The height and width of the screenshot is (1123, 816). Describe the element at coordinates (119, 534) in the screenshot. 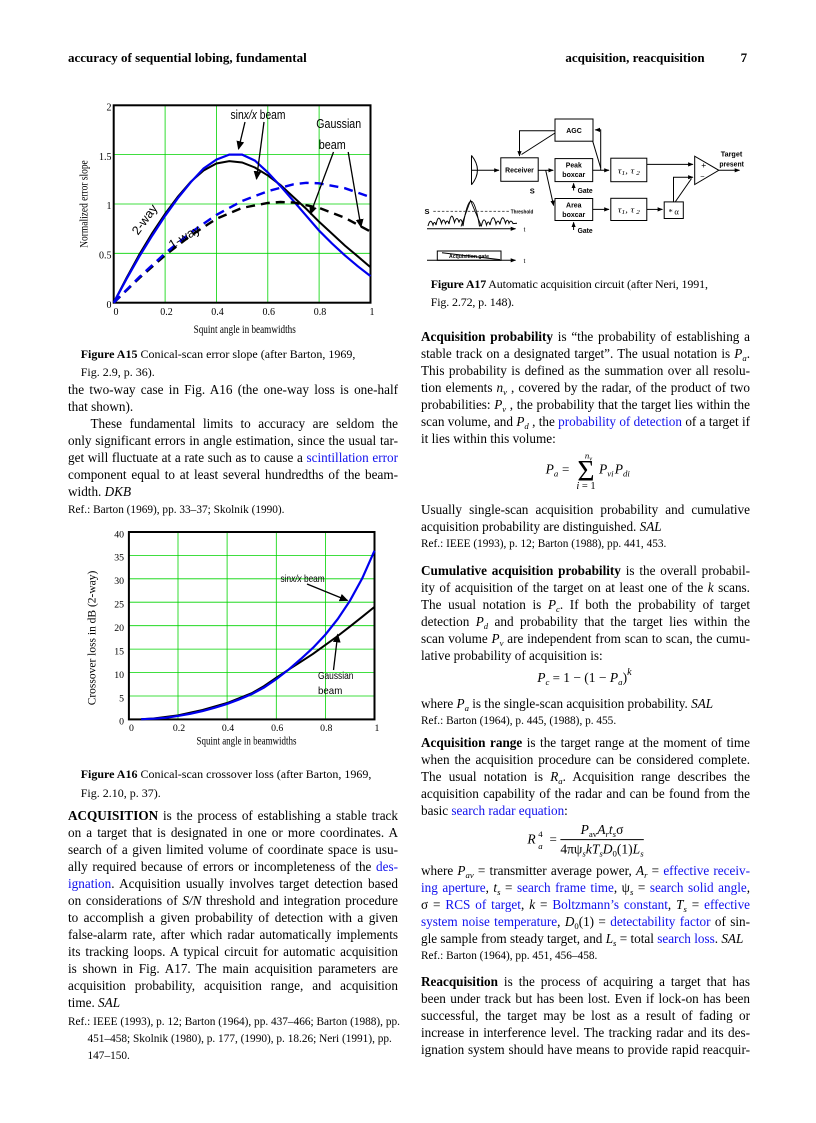

I see `svg-text: 40` at that location.